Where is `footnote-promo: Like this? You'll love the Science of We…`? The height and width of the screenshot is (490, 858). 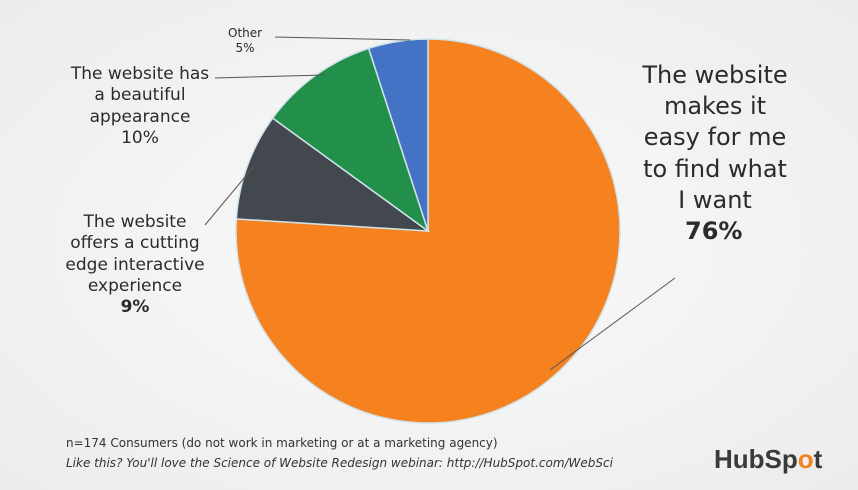 footnote-promo: Like this? You'll love the Science of We… is located at coordinates (339, 463).